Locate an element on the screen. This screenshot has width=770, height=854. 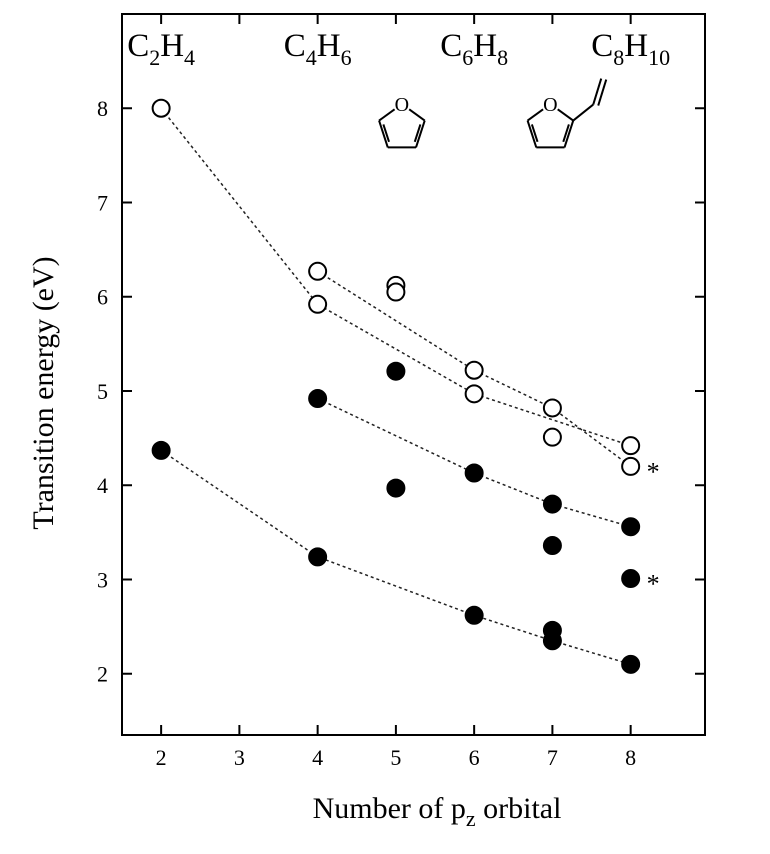
y-tick-label: 6 is located at coordinates (102, 297).